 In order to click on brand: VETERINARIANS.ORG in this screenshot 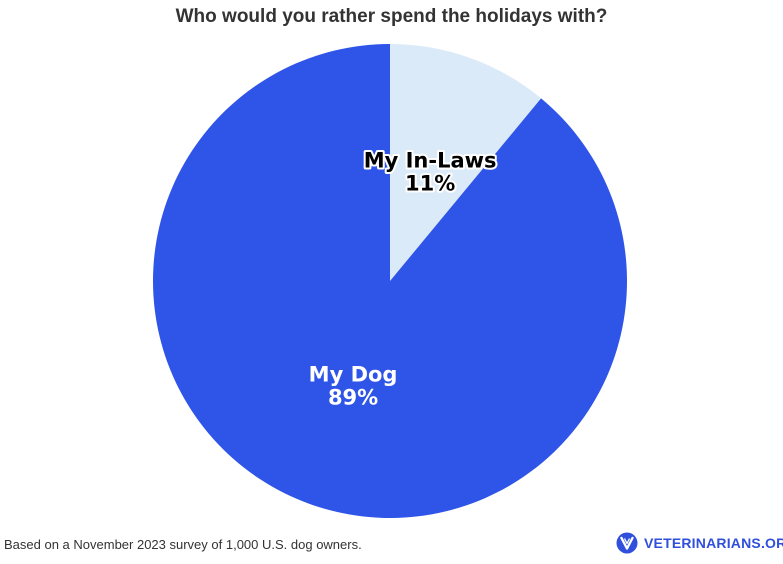, I will do `click(699, 543)`.